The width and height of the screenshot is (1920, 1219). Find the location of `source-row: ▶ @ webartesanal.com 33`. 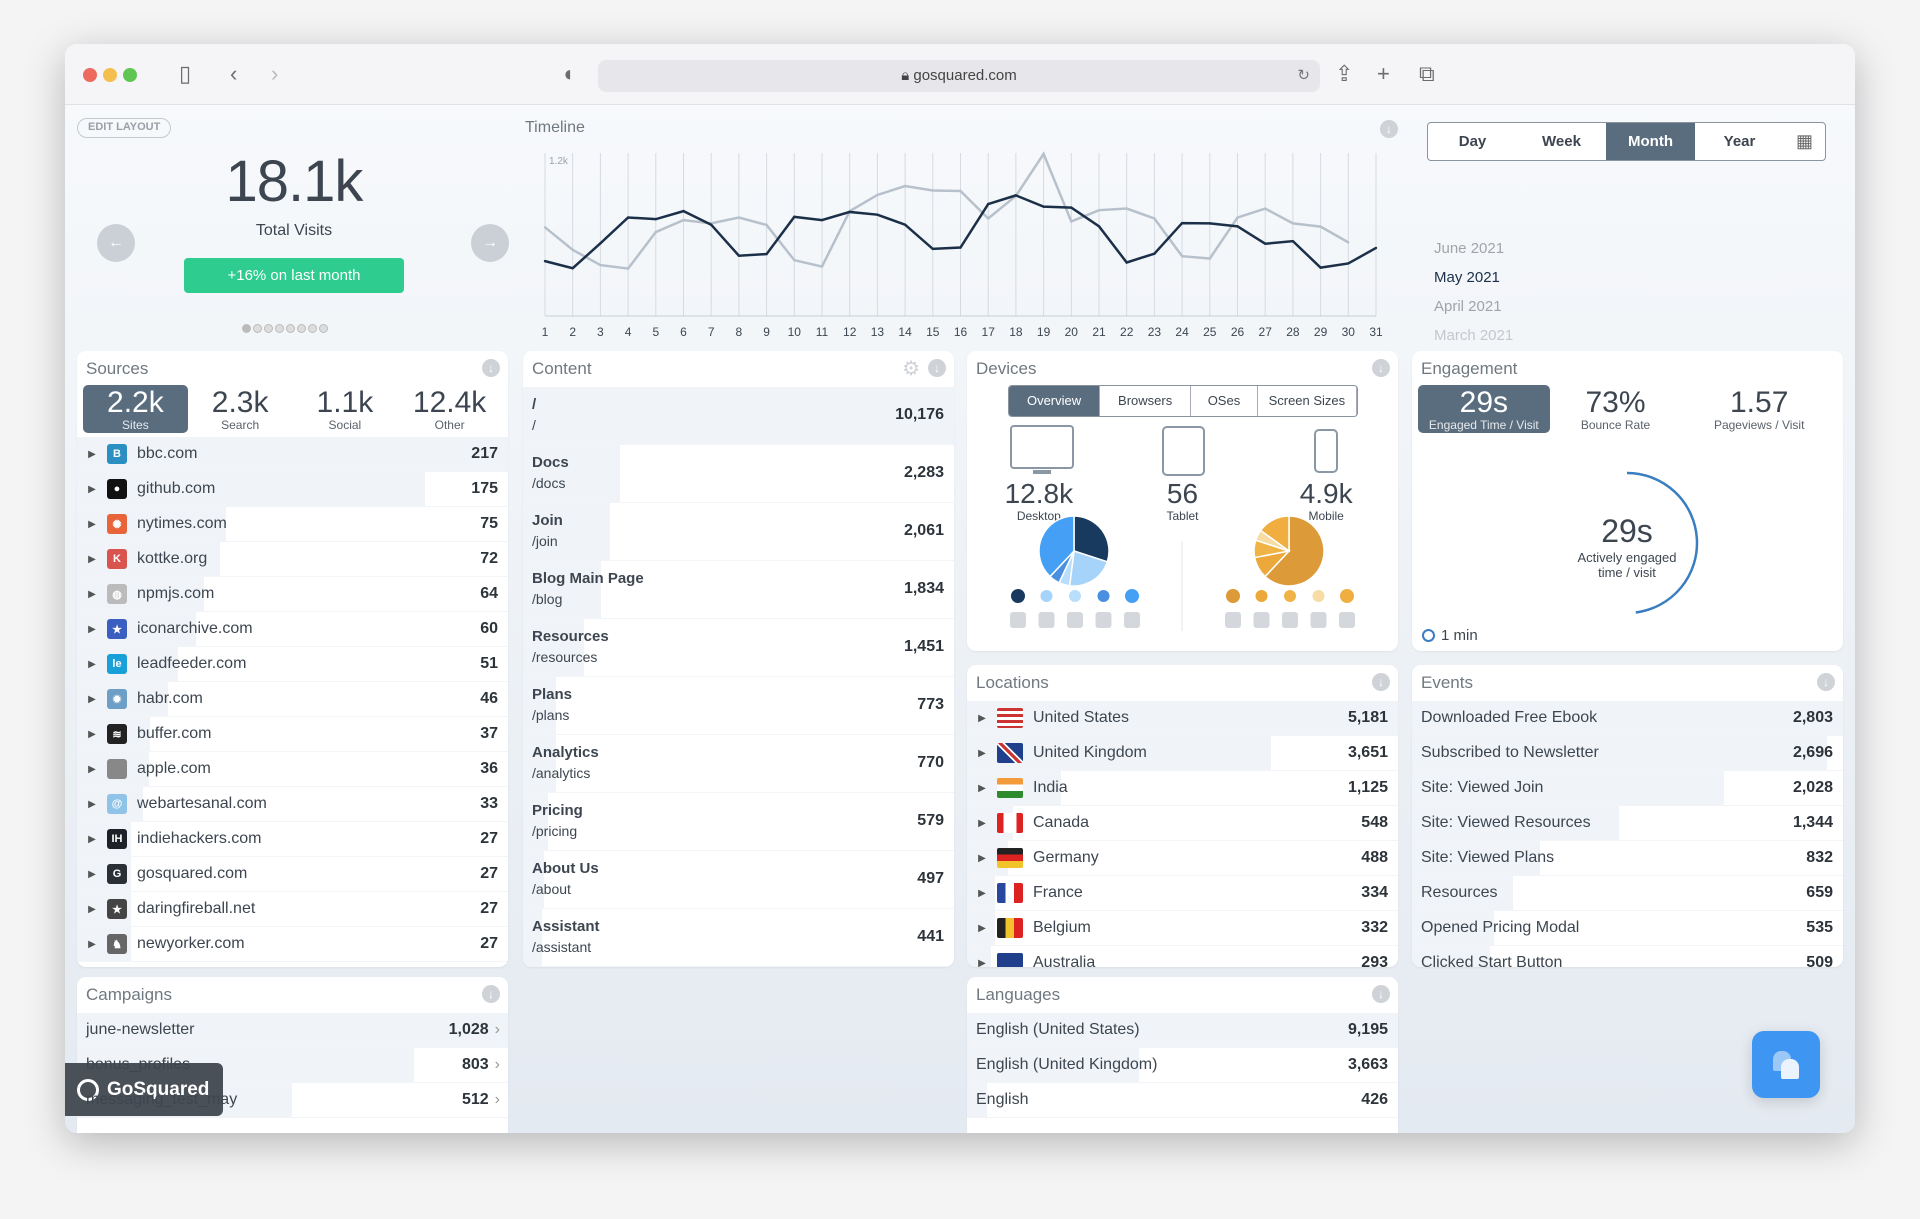

source-row: ▶ @ webartesanal.com 33 is located at coordinates (292, 804).